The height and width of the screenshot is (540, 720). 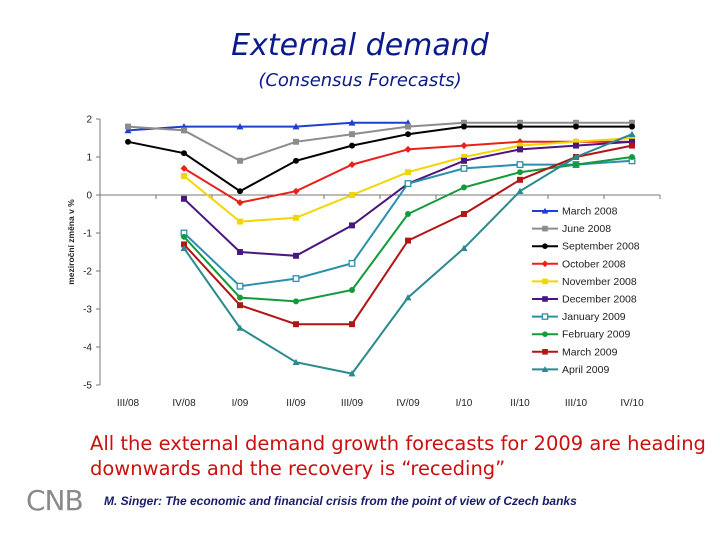 I want to click on legend-label: March 2008, so click(x=590, y=212).